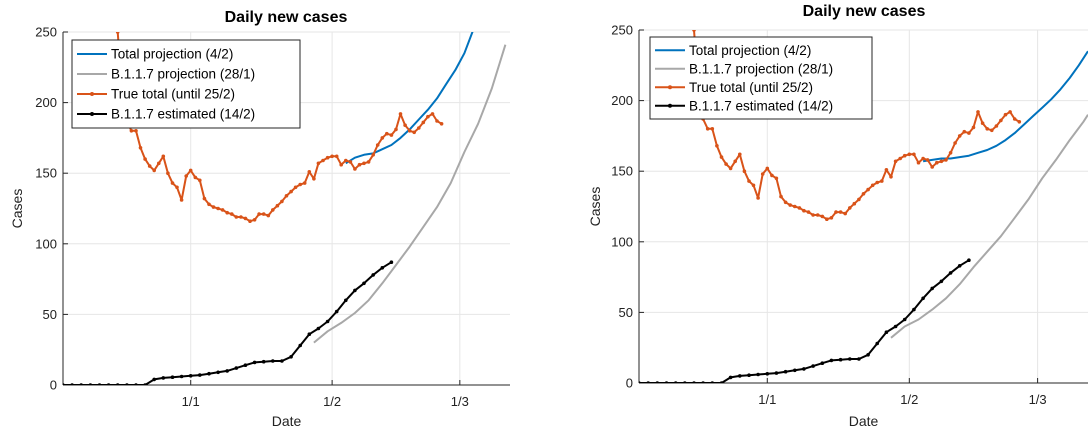 This screenshot has width=1088, height=435. What do you see at coordinates (332, 401) in the screenshot?
I see `x-tick-label: 1/2` at bounding box center [332, 401].